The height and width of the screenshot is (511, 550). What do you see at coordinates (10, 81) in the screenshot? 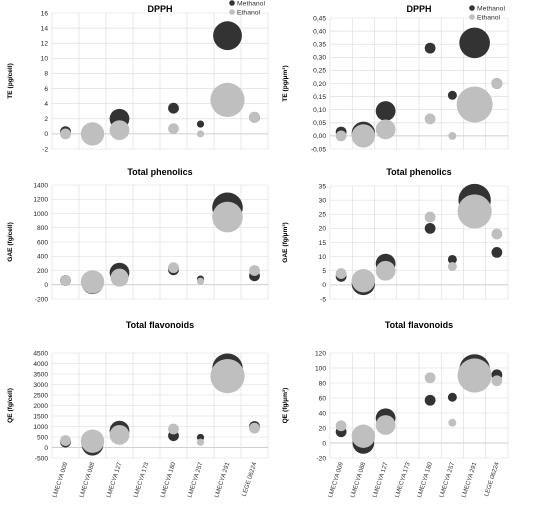
I see `y-axis-label: TE (pg/cell)` at bounding box center [10, 81].